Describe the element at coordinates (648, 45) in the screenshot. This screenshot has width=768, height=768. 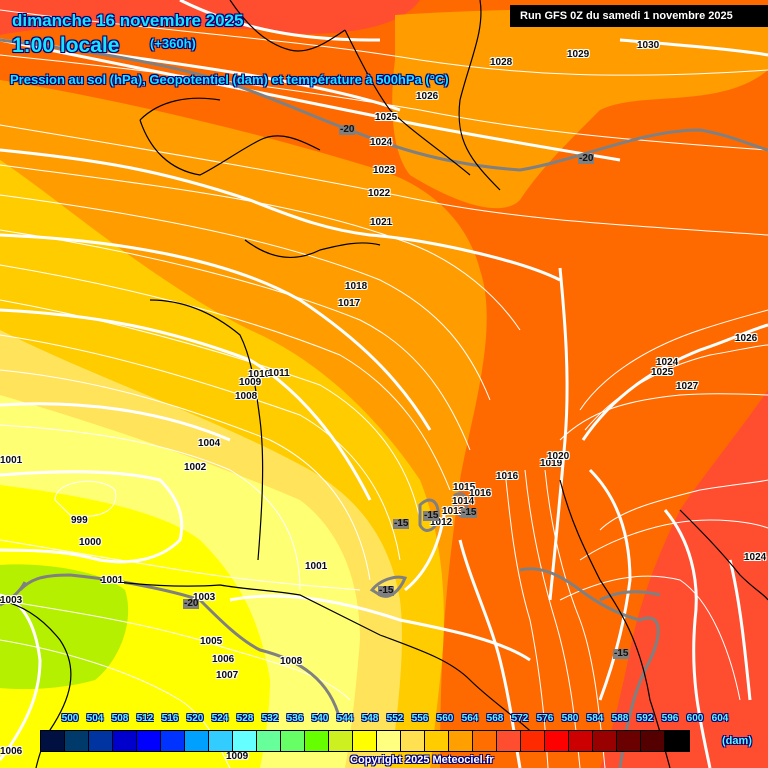
I see `pressure-label: 1030` at that location.